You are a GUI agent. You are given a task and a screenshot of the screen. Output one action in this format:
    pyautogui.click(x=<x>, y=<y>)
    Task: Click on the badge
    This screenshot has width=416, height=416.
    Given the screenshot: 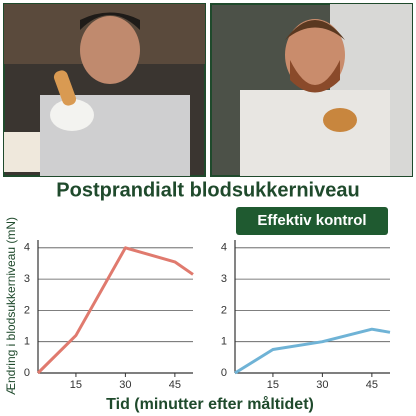 What is the action you would take?
    pyautogui.click(x=312, y=221)
    